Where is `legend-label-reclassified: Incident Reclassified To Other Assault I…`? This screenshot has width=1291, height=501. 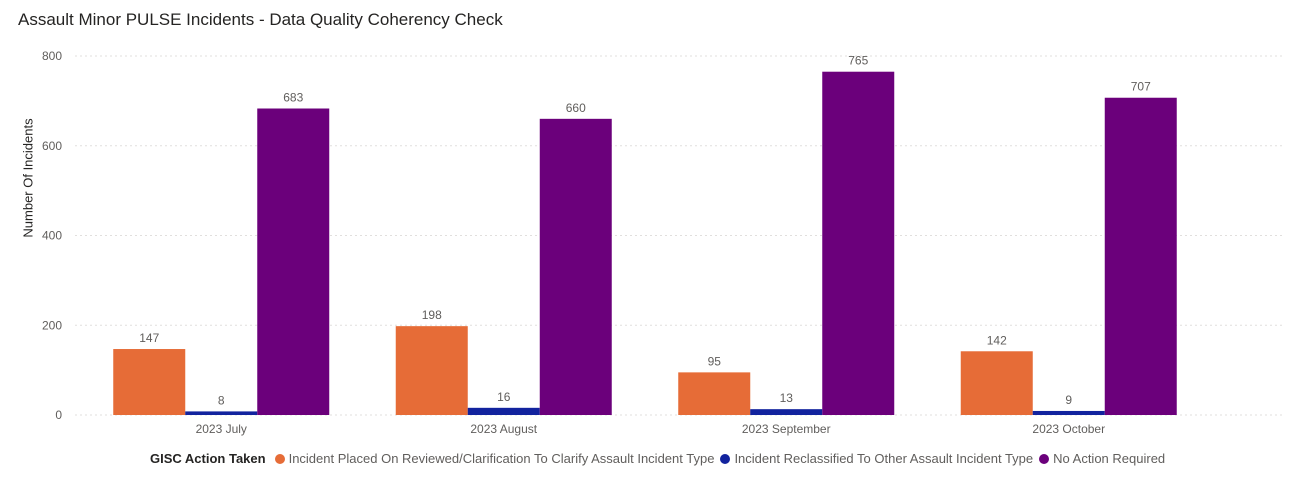 legend-label-reclassified: Incident Reclassified To Other Assault I… is located at coordinates (884, 458).